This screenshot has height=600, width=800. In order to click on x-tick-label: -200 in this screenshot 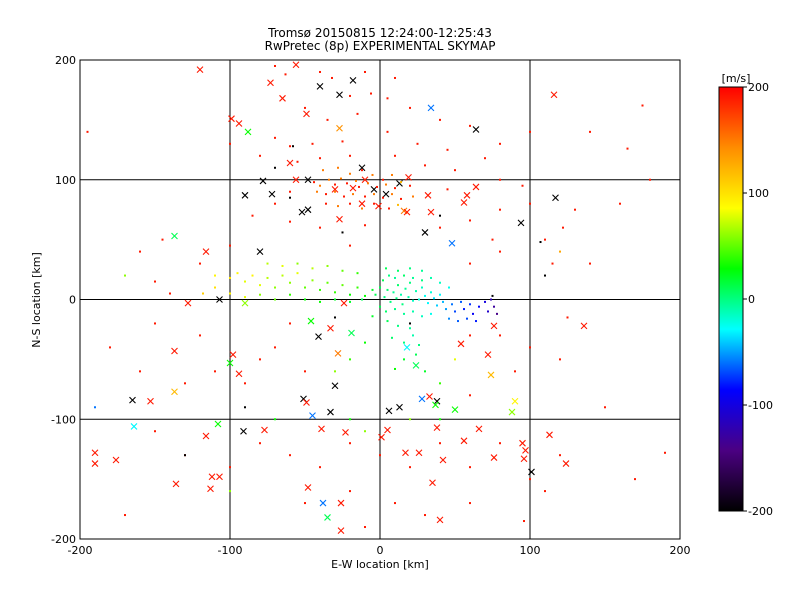, I will do `click(80, 550)`.